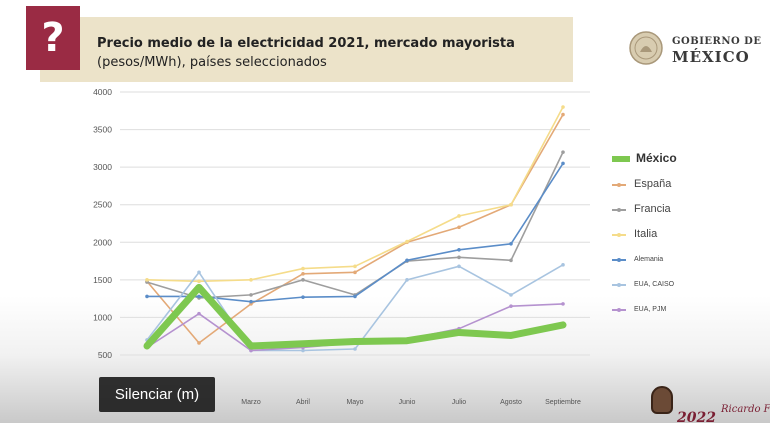  Describe the element at coordinates (102, 280) in the screenshot. I see `y-tick-label: 1500` at that location.